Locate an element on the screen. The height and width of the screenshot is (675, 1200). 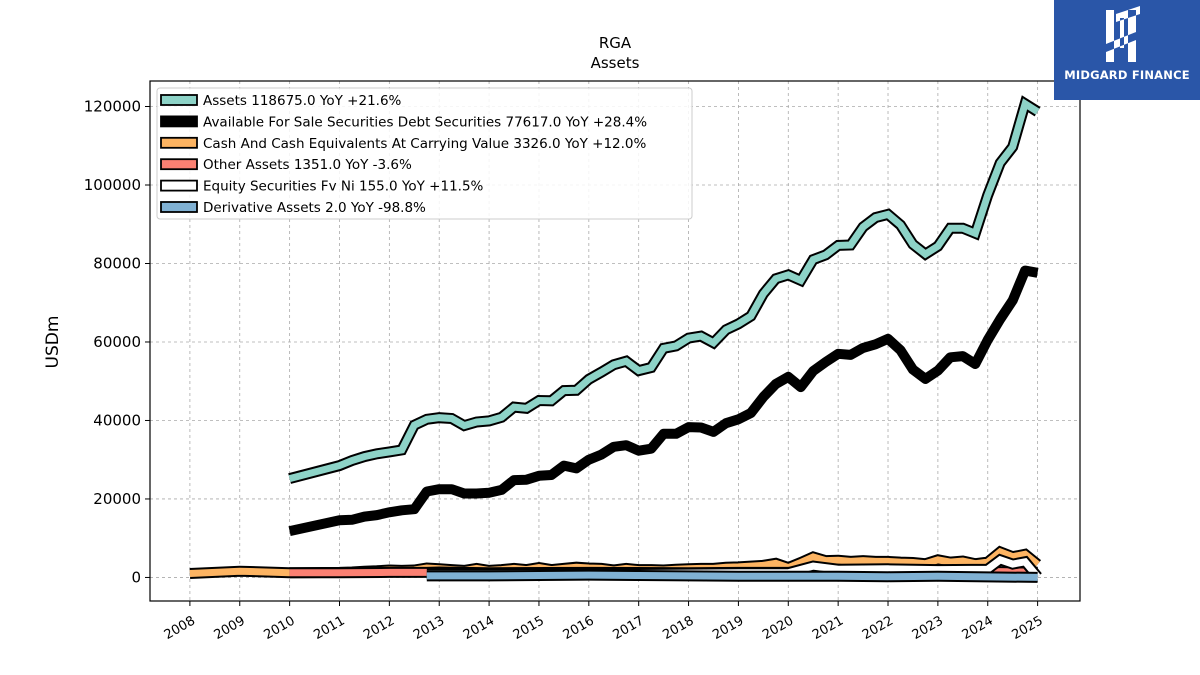
chart-title: RGA is located at coordinates (615, 43).